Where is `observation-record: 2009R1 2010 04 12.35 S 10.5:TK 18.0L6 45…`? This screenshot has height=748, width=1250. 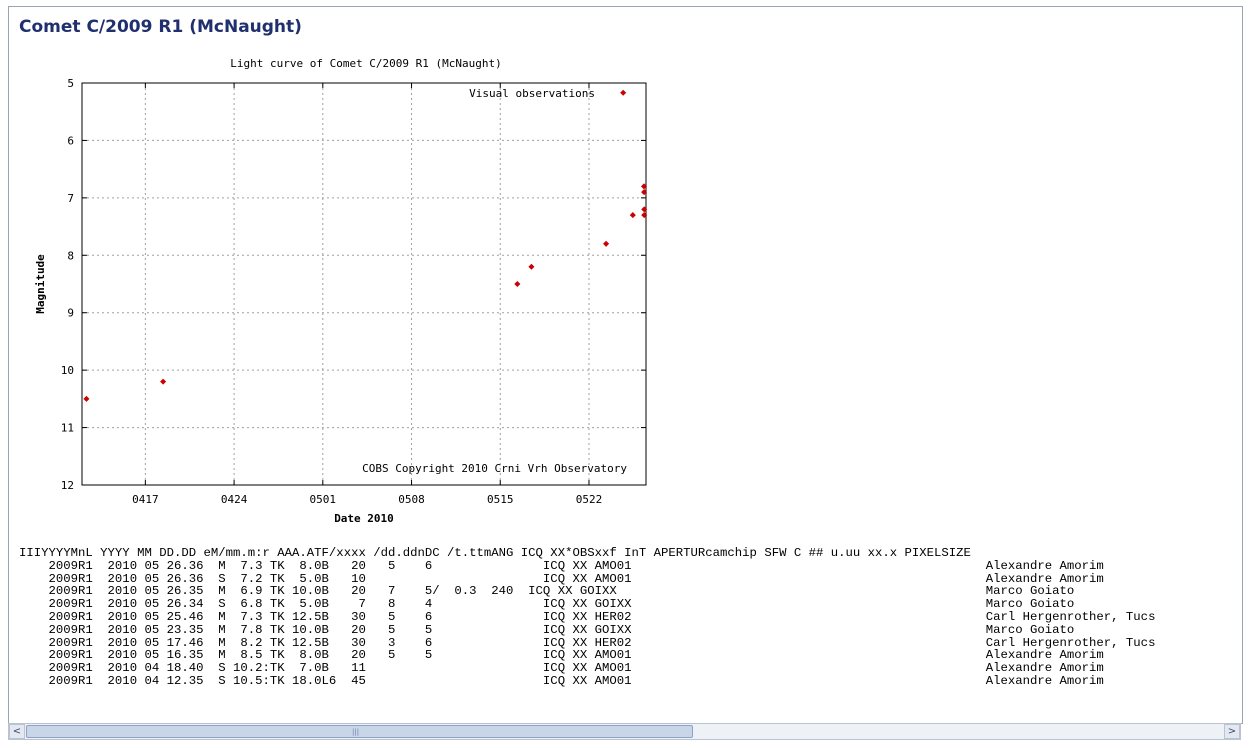
observation-record: 2009R1 2010 04 12.35 S 10.5:TK 18.0L6 45… is located at coordinates (325, 680).